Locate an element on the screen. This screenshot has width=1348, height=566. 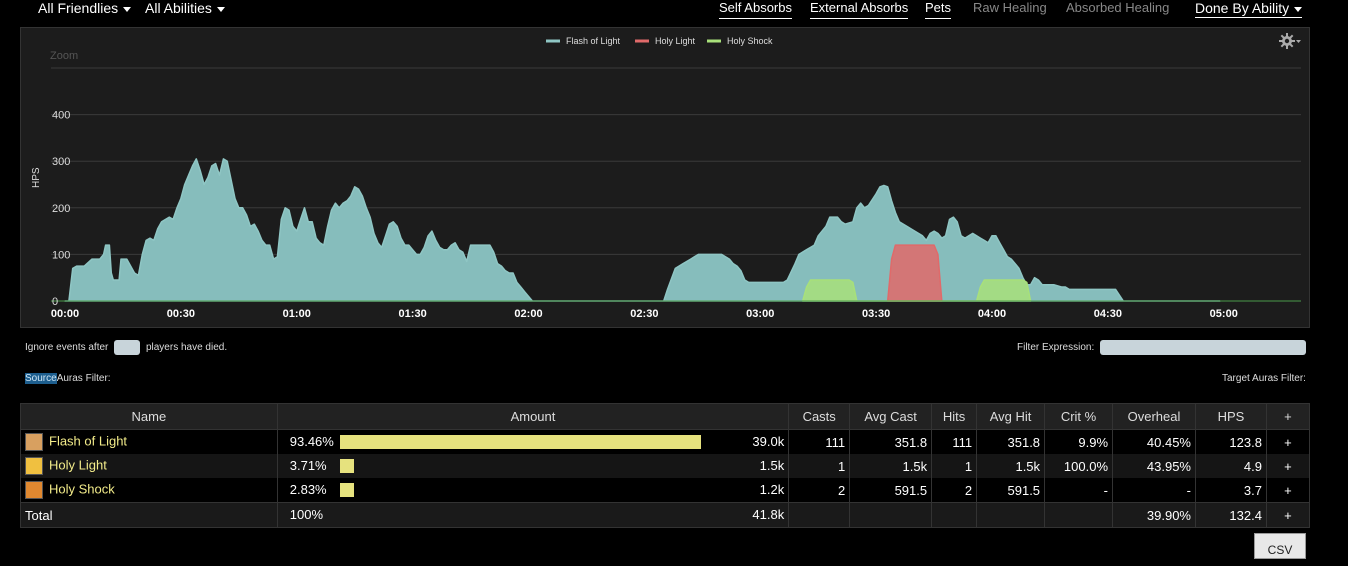
y-axis-label: HPS is located at coordinates (36, 177).